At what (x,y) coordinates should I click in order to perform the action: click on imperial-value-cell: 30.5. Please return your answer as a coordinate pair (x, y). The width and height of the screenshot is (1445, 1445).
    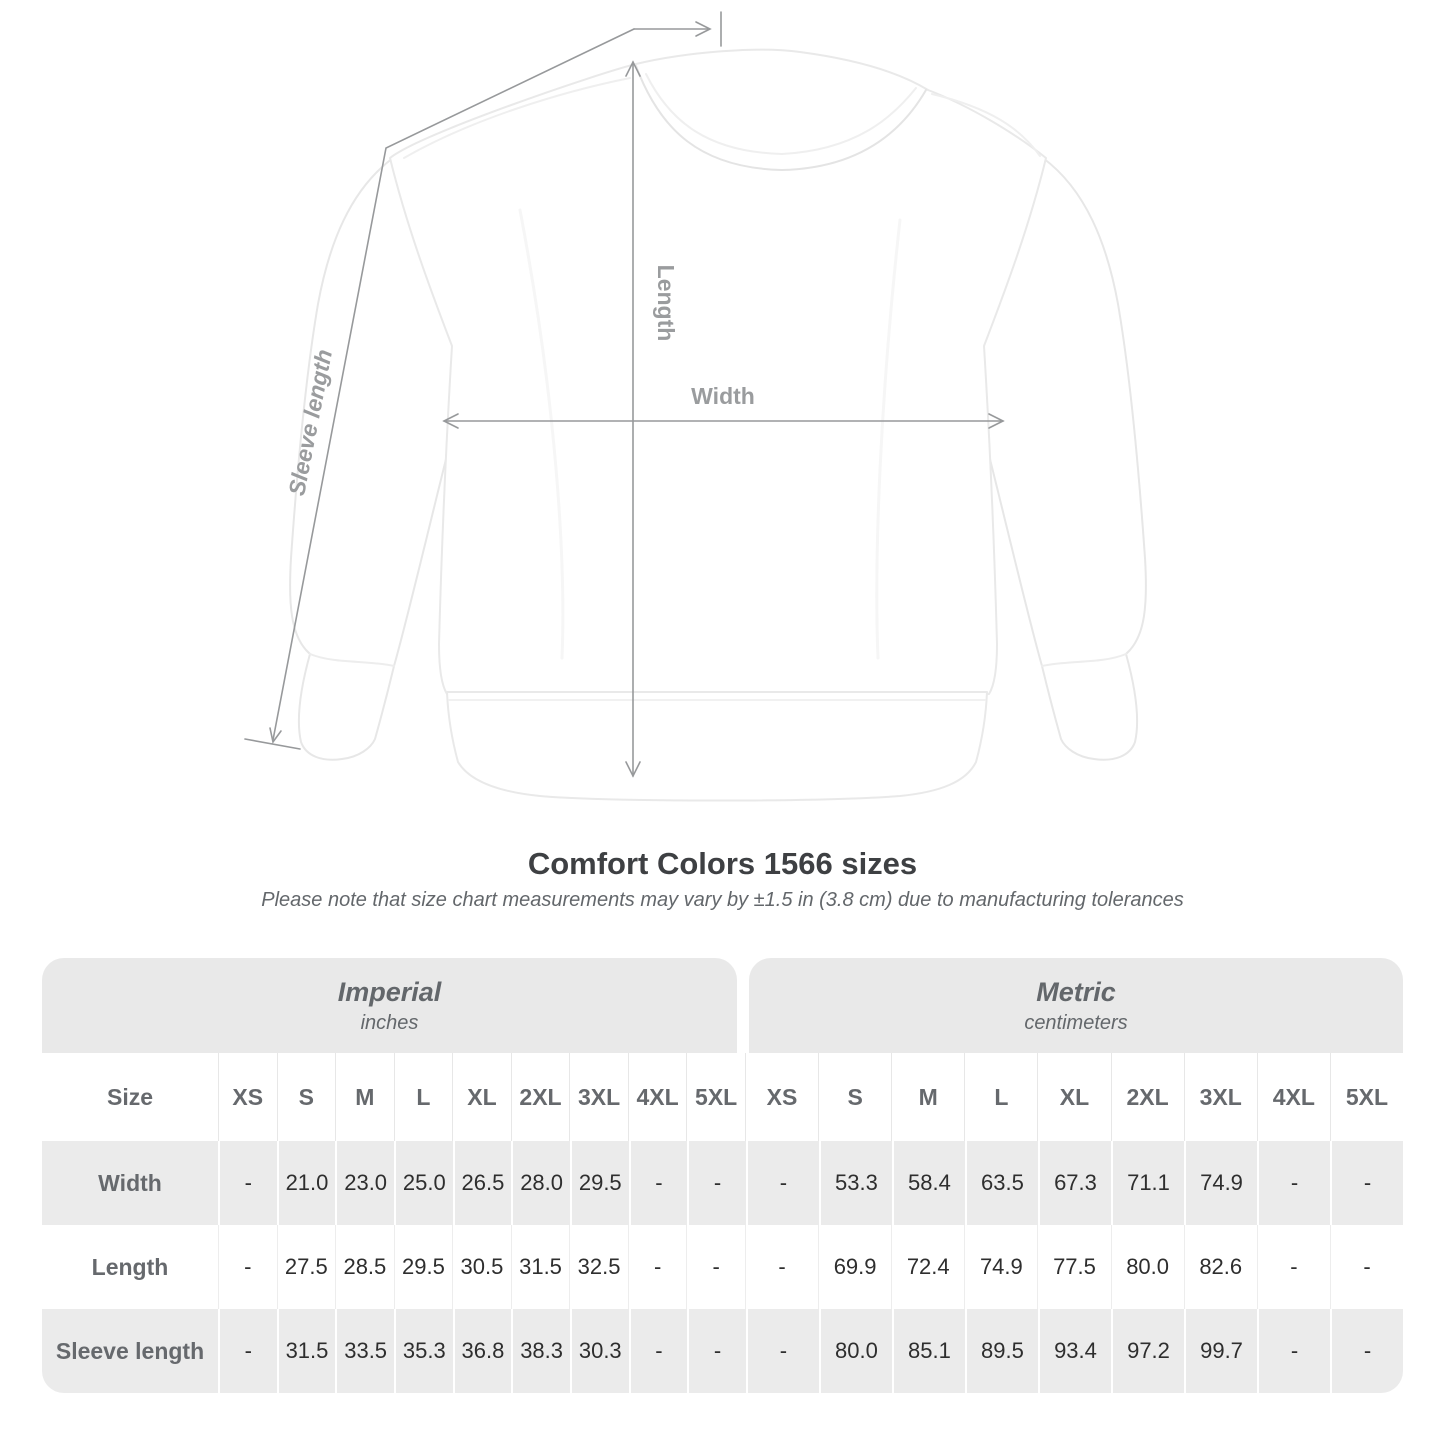
    Looking at the image, I should click on (481, 1267).